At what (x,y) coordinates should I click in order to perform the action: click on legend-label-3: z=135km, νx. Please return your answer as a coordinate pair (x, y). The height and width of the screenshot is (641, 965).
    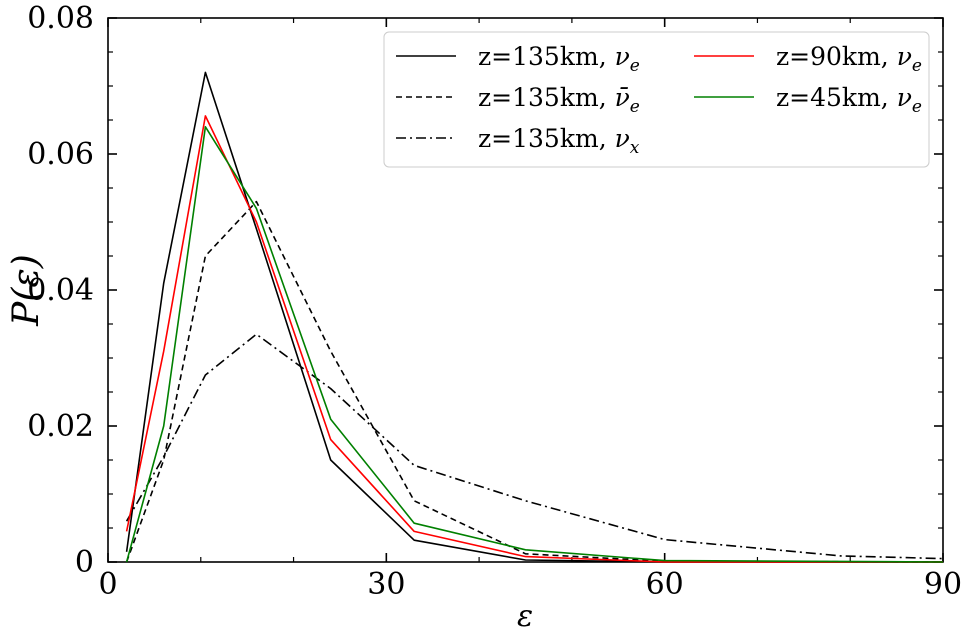
    Looking at the image, I should click on (559, 141).